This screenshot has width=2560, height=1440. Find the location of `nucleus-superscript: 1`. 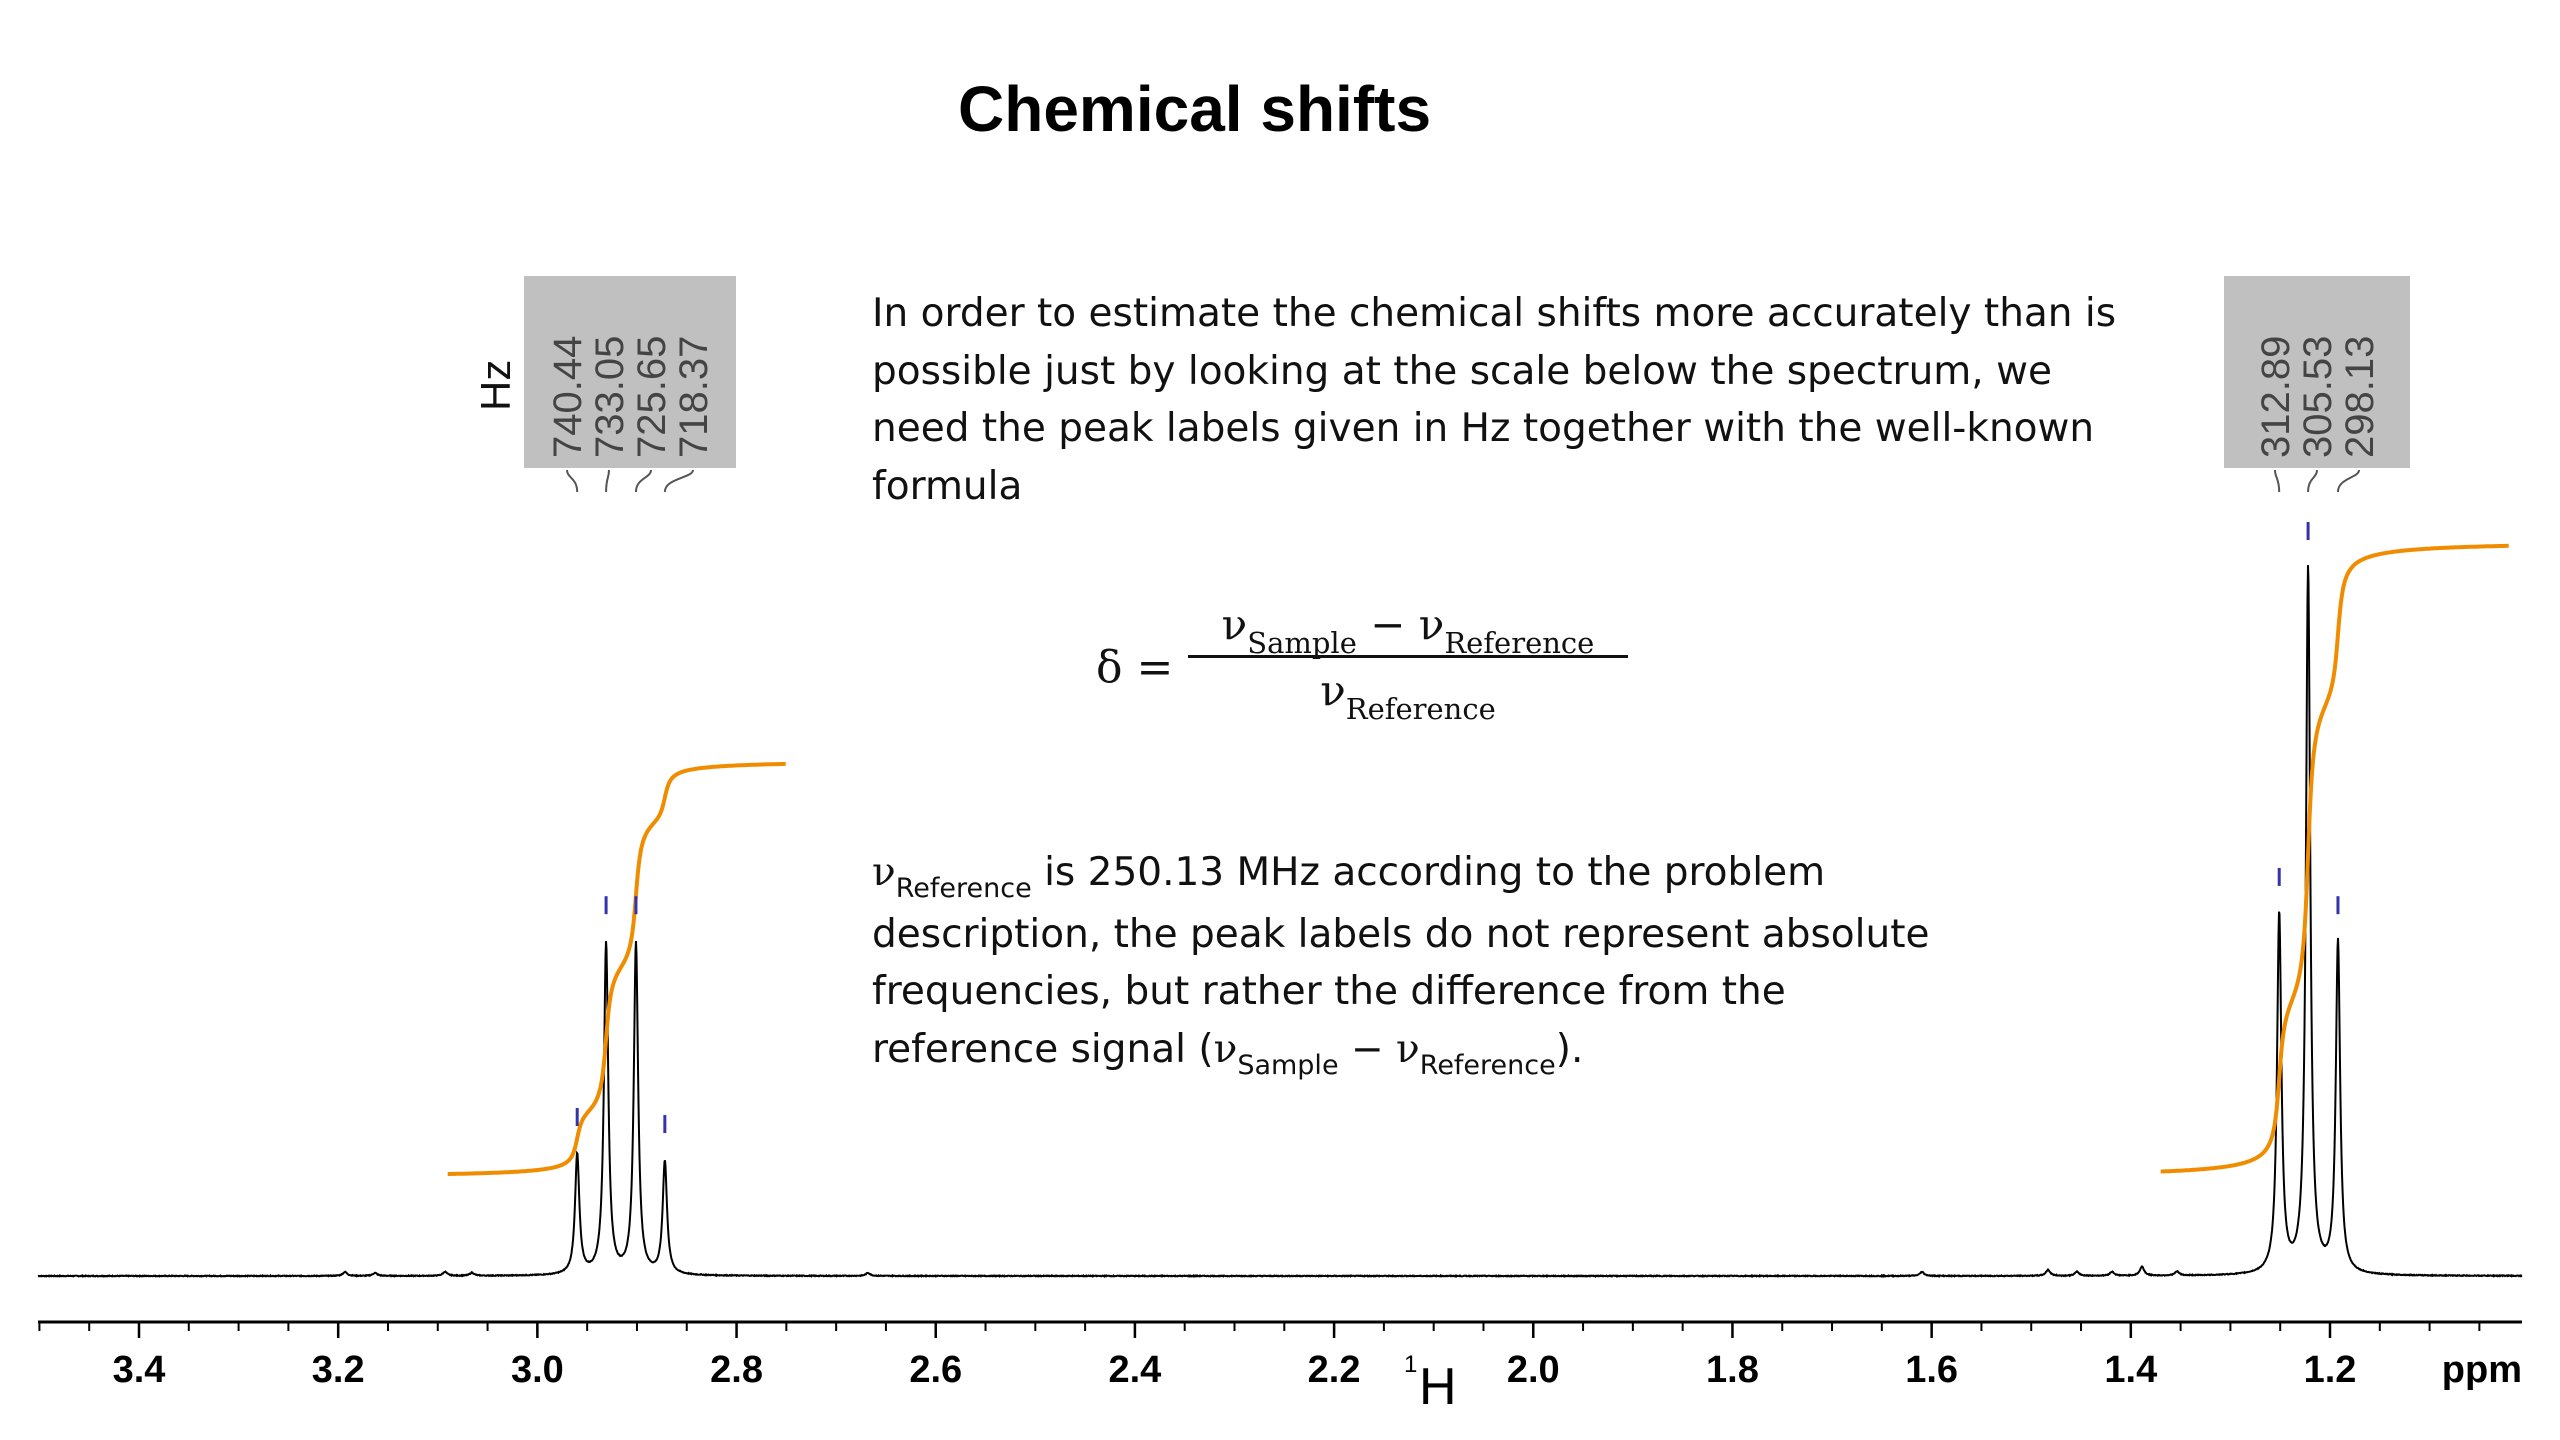

nucleus-superscript: 1 is located at coordinates (1410, 1364).